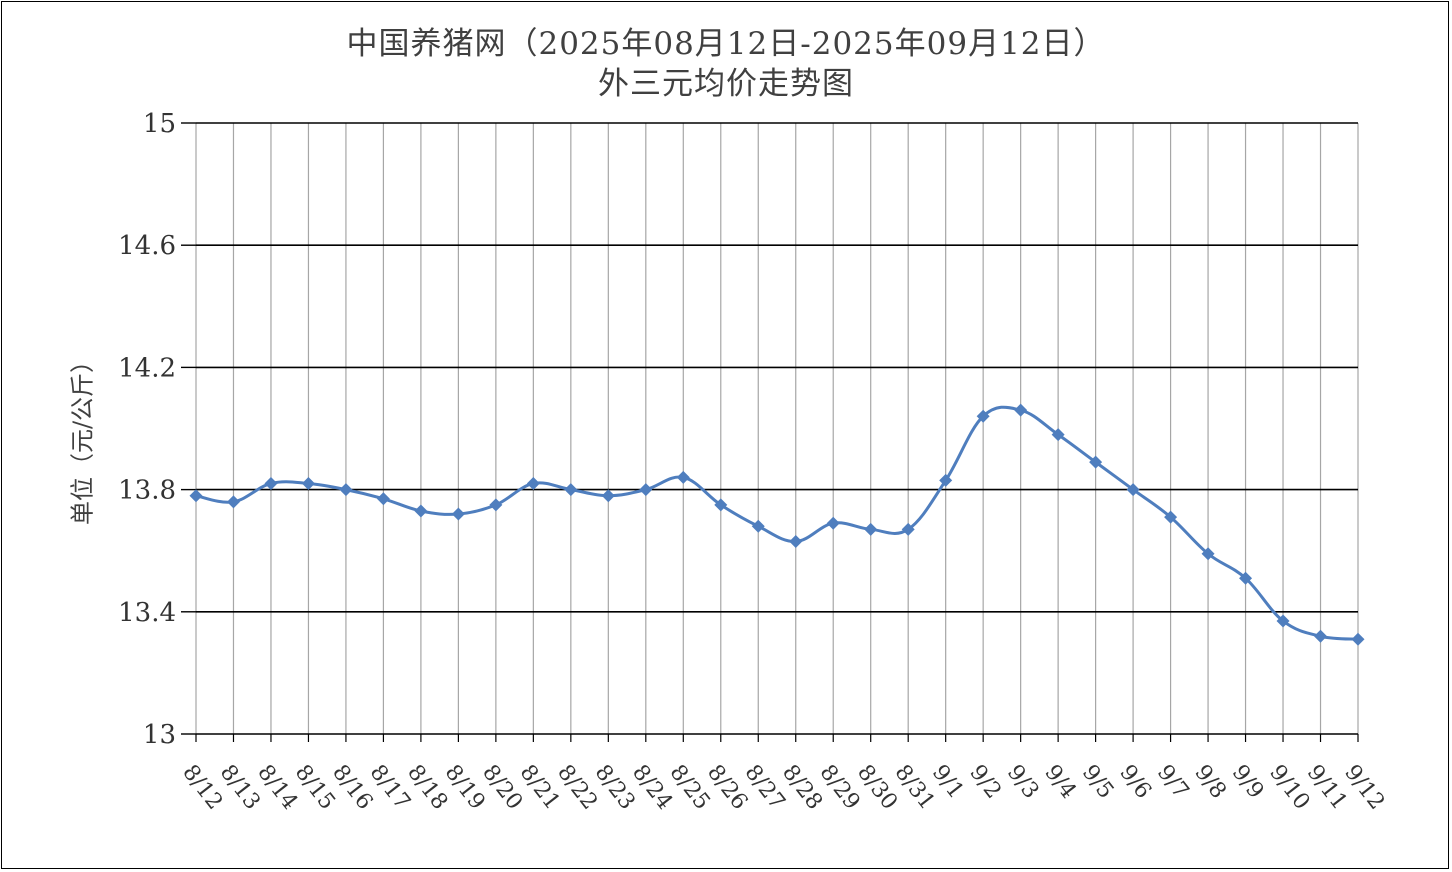 This screenshot has width=1452, height=872. Describe the element at coordinates (352, 787) in the screenshot. I see `x-tick-label: 8/16` at that location.